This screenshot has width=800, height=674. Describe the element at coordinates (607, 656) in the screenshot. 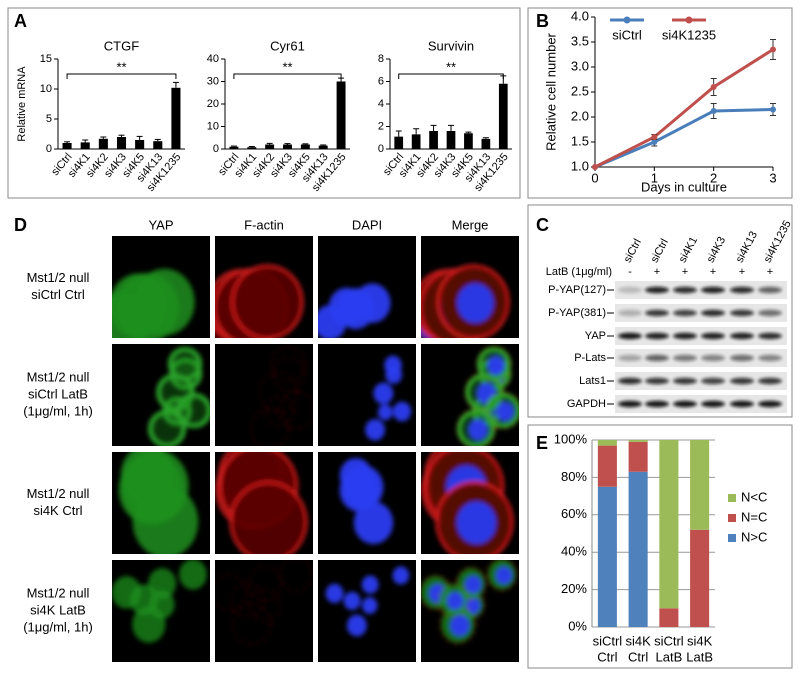

I see `x-tick-label: Ctrl` at that location.